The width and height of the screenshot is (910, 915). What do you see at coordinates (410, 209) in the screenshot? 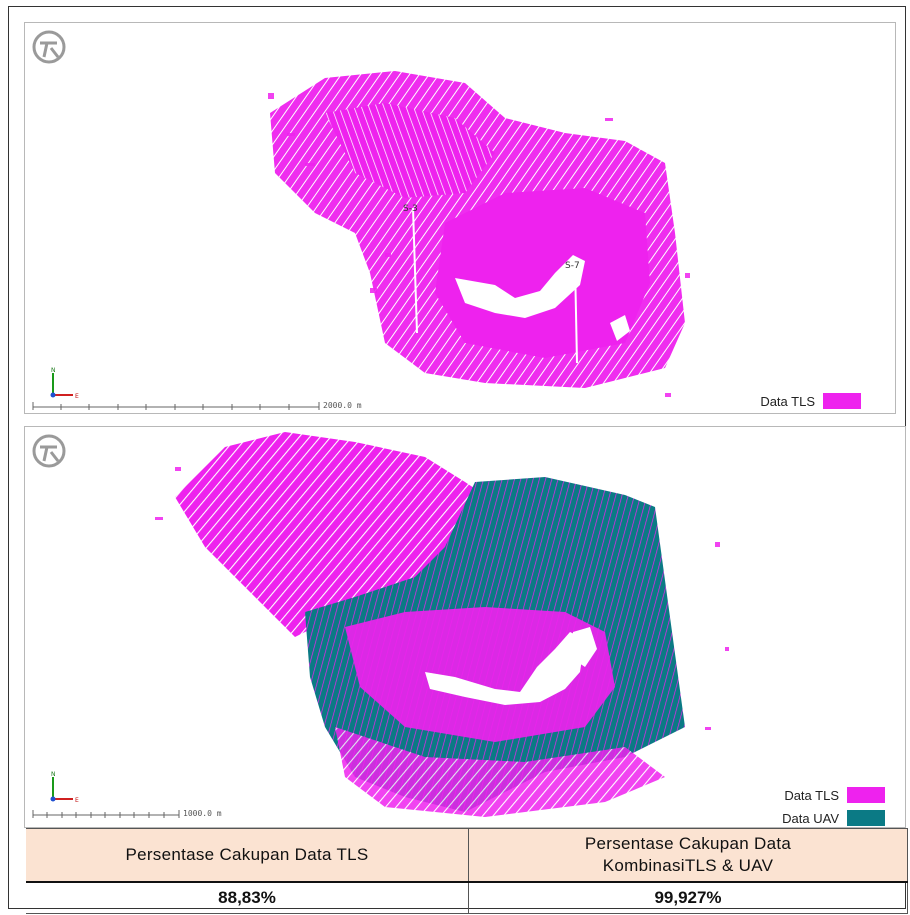
I see `station-label-1: S-3` at bounding box center [410, 209].